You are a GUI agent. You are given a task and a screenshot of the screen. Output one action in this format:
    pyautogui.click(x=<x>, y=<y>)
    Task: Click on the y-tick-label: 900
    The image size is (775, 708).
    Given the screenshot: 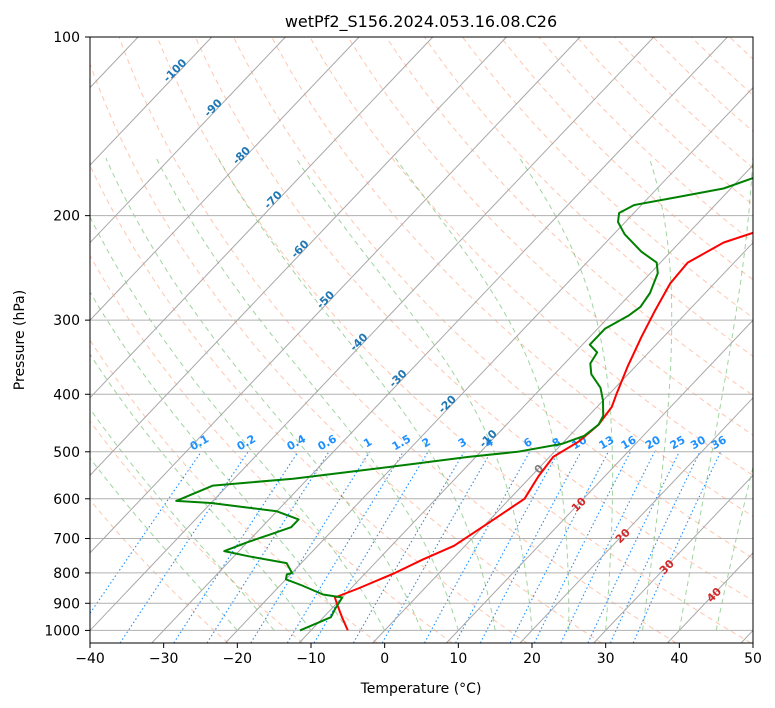 What is the action you would take?
    pyautogui.click(x=66, y=604)
    